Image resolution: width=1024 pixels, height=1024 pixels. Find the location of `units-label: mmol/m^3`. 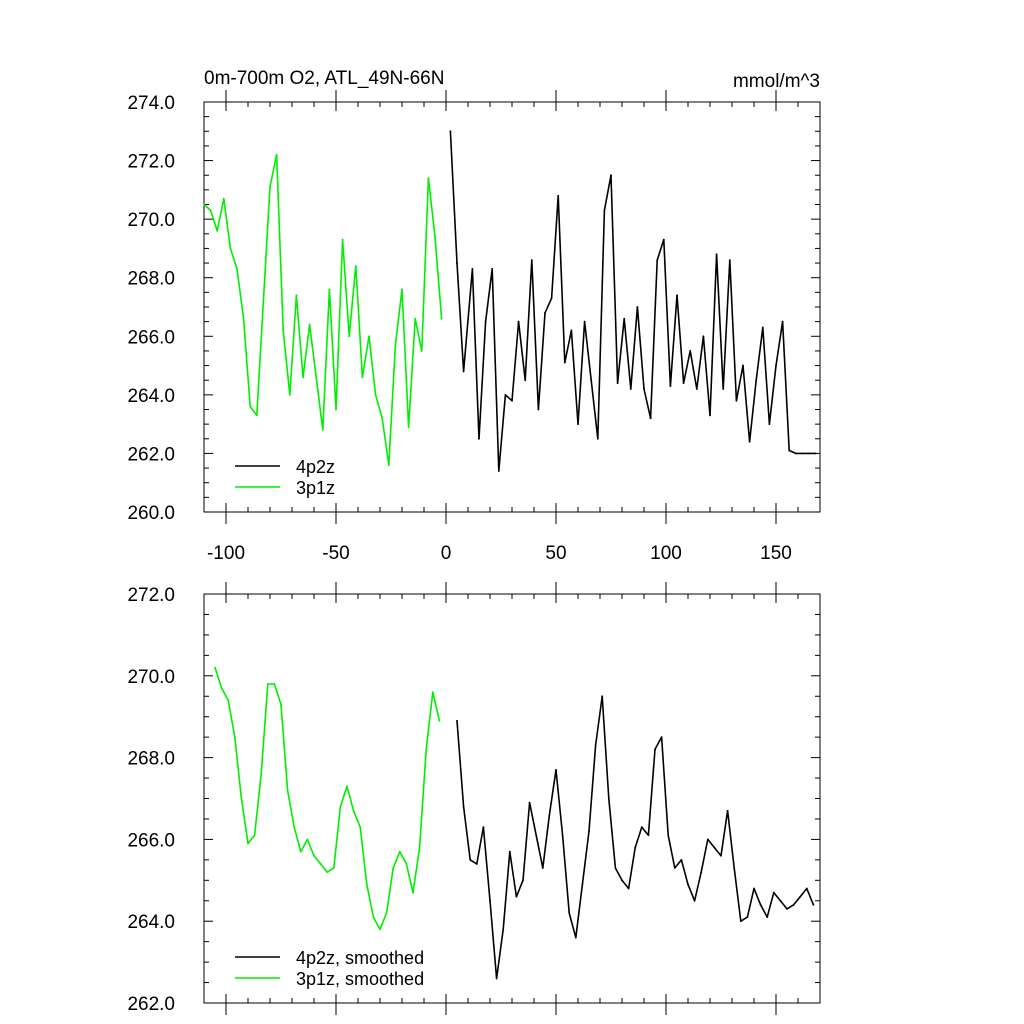

units-label: mmol/m^3 is located at coordinates (776, 81).